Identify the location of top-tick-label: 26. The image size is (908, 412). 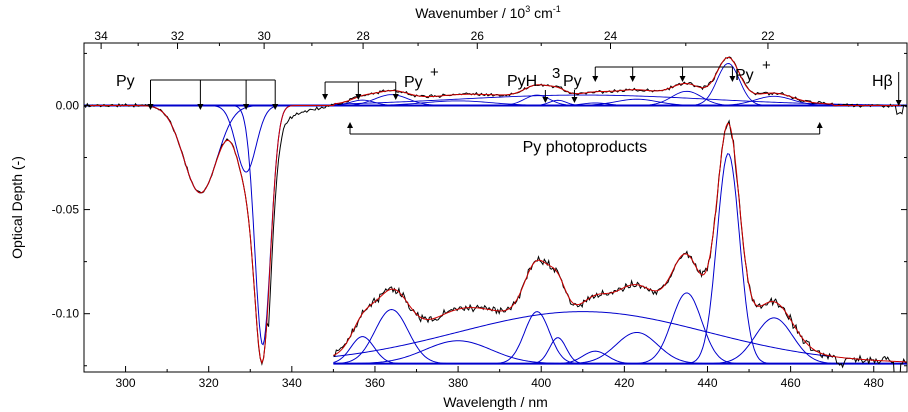
(478, 36).